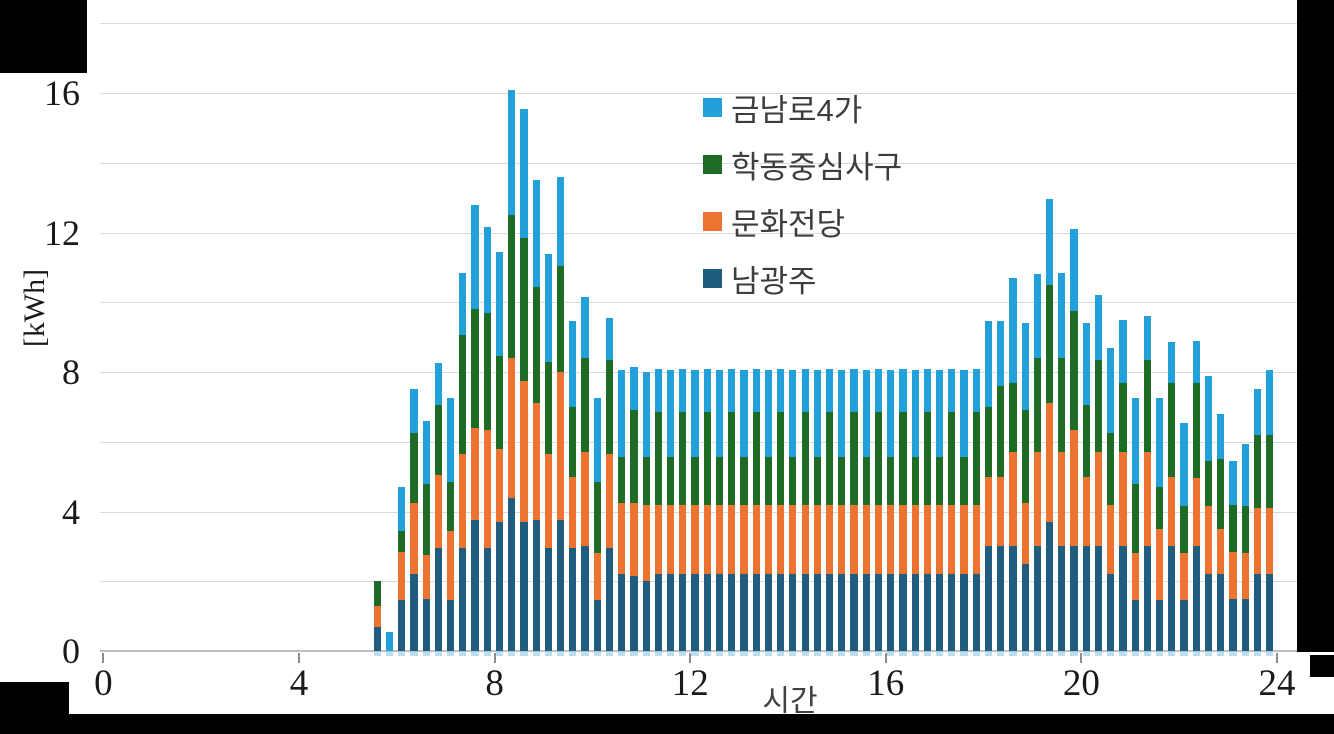 The image size is (1334, 734). Describe the element at coordinates (690, 683) in the screenshot. I see `x-tick-label: 12` at that location.